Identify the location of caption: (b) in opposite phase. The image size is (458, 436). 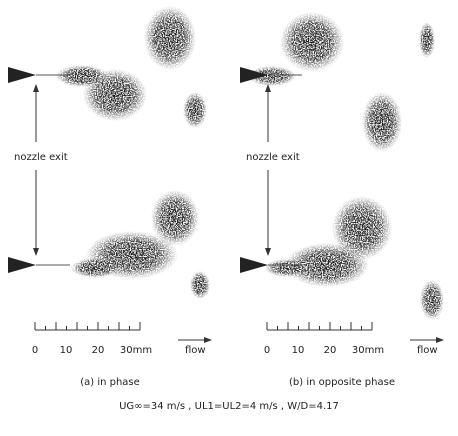
(342, 382).